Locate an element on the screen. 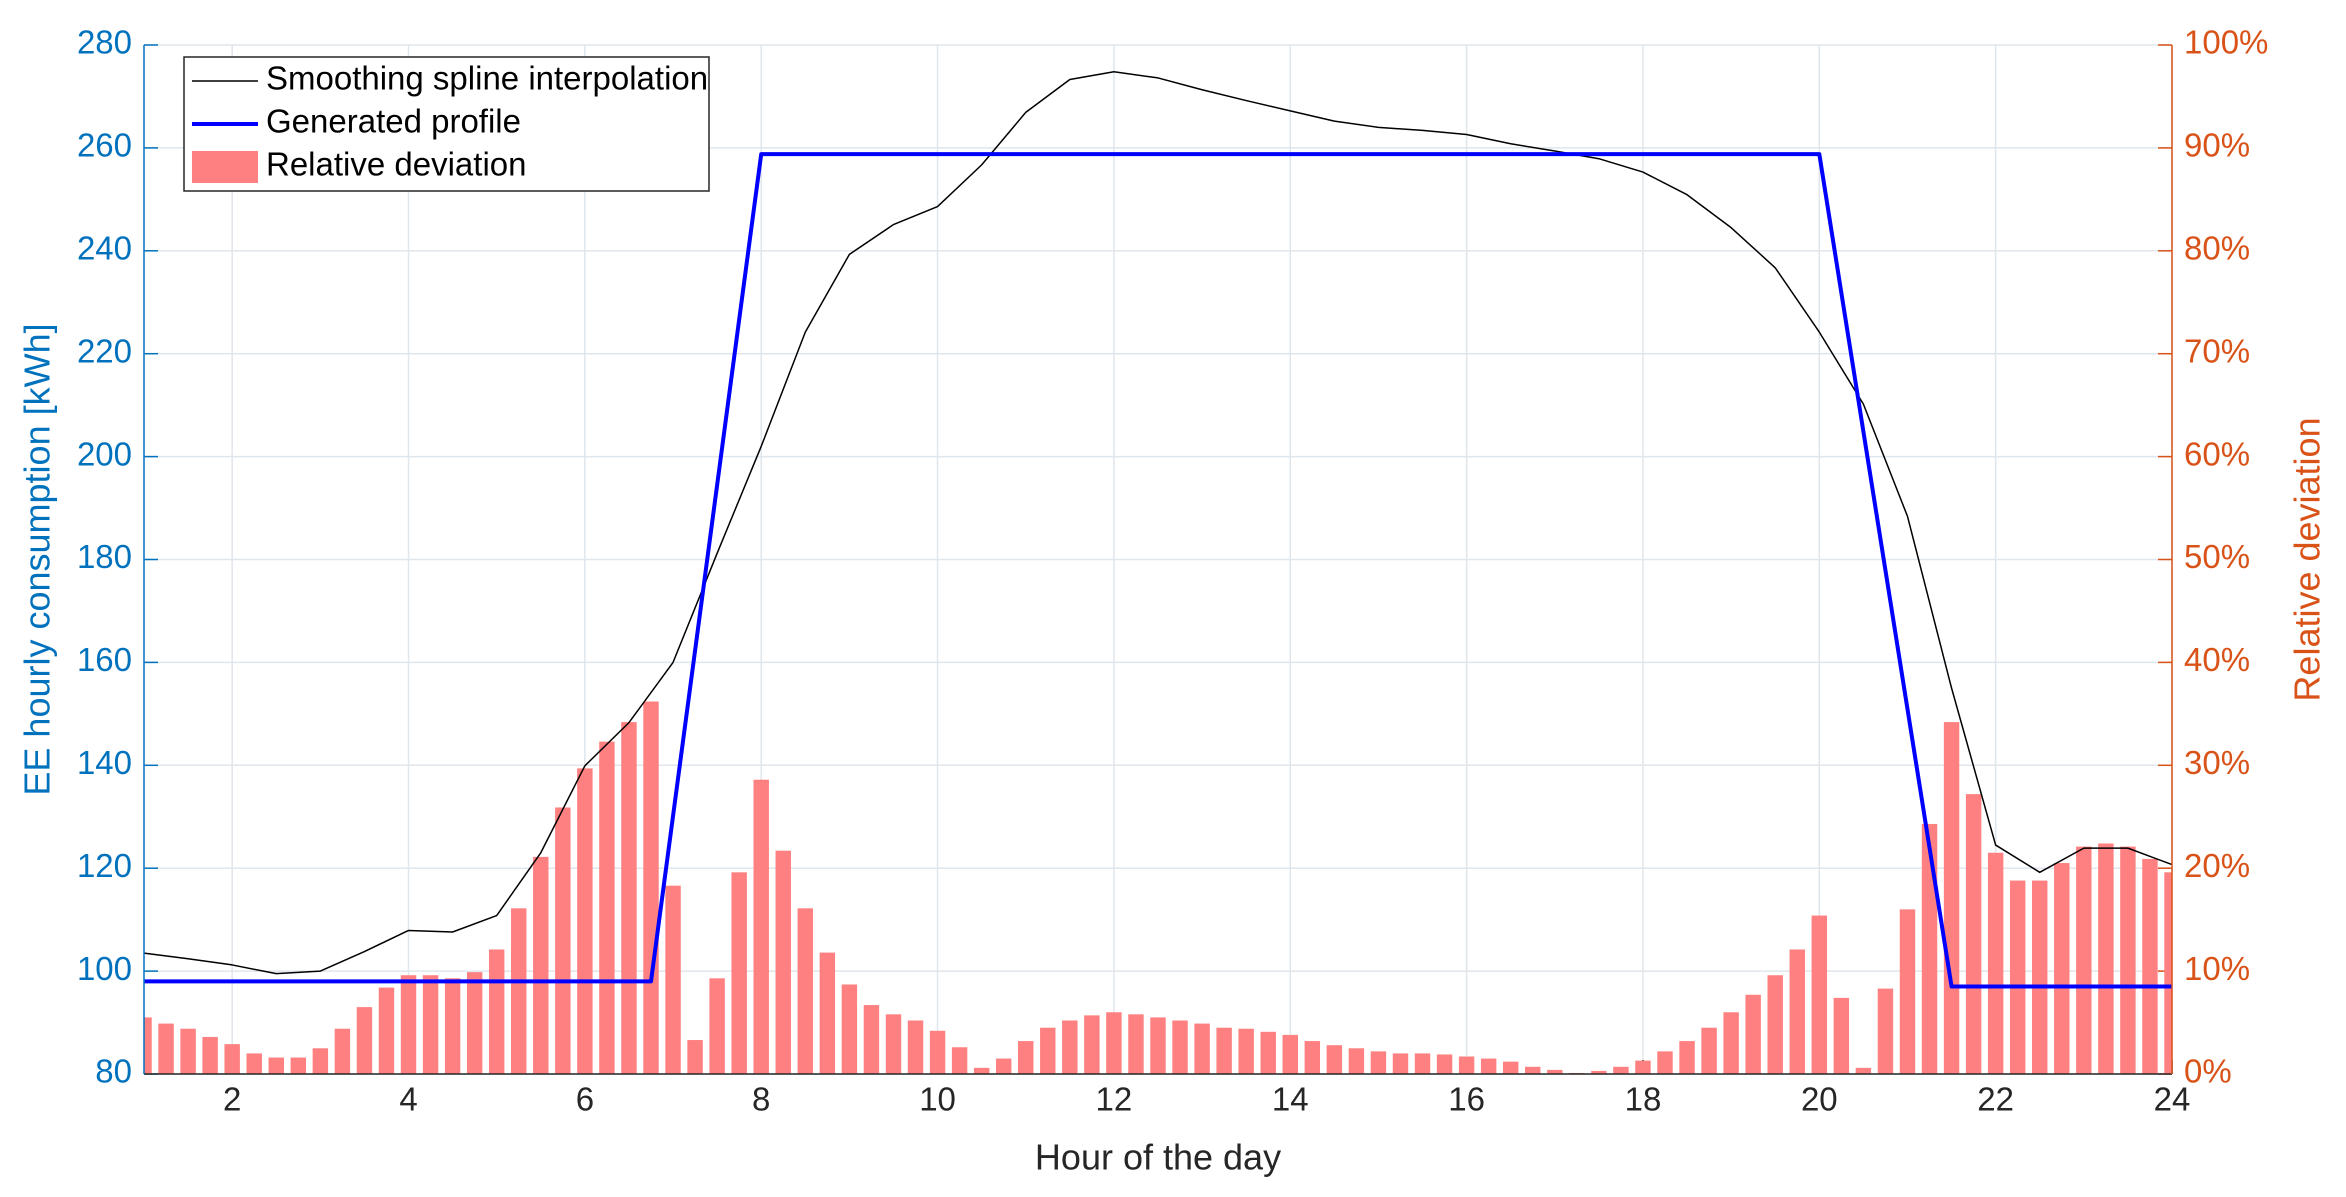 This screenshot has width=2346, height=1197. legend-label: Generated profile is located at coordinates (393, 121).